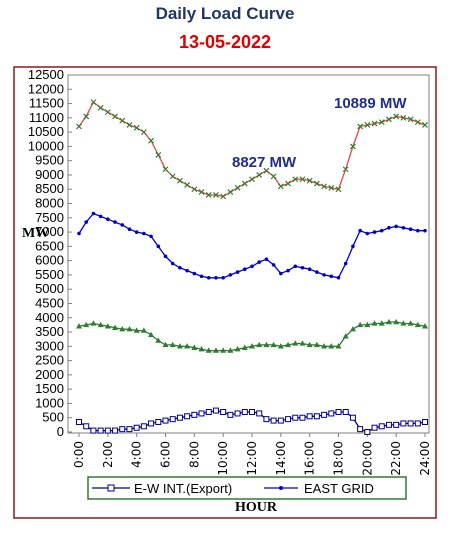 The image size is (450, 540). Describe the element at coordinates (49, 302) in the screenshot. I see `y-tick-label: 4500` at that location.